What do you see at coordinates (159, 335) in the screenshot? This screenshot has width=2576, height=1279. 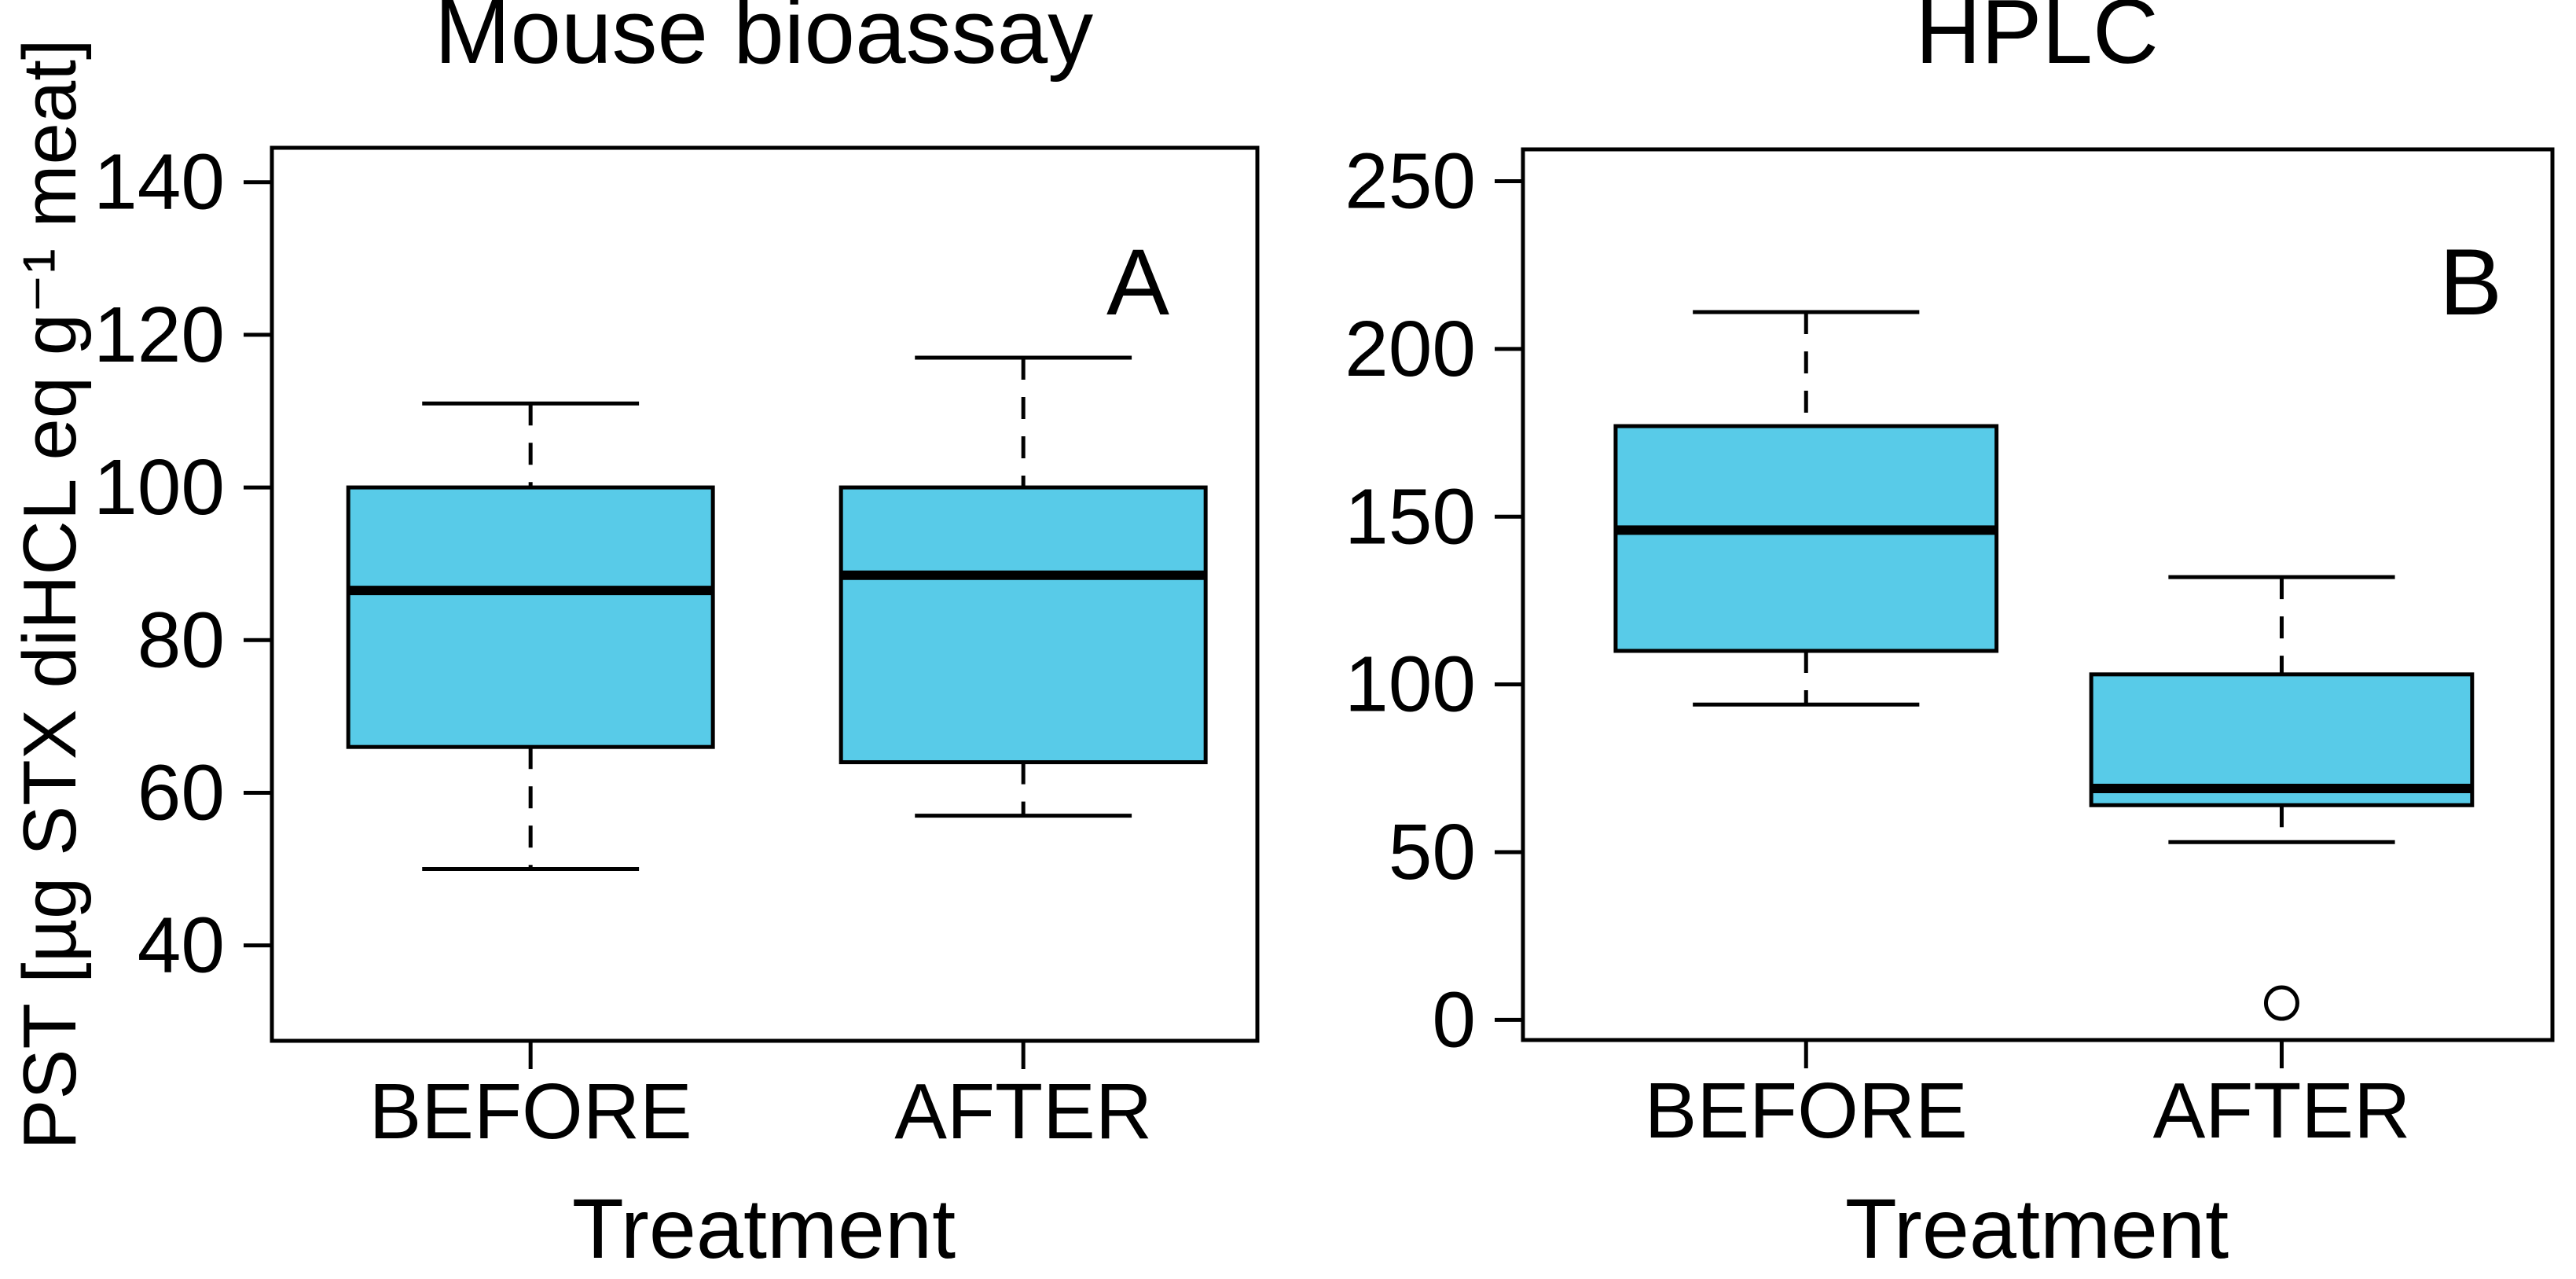 I see `y-tick-label: 120` at bounding box center [159, 335].